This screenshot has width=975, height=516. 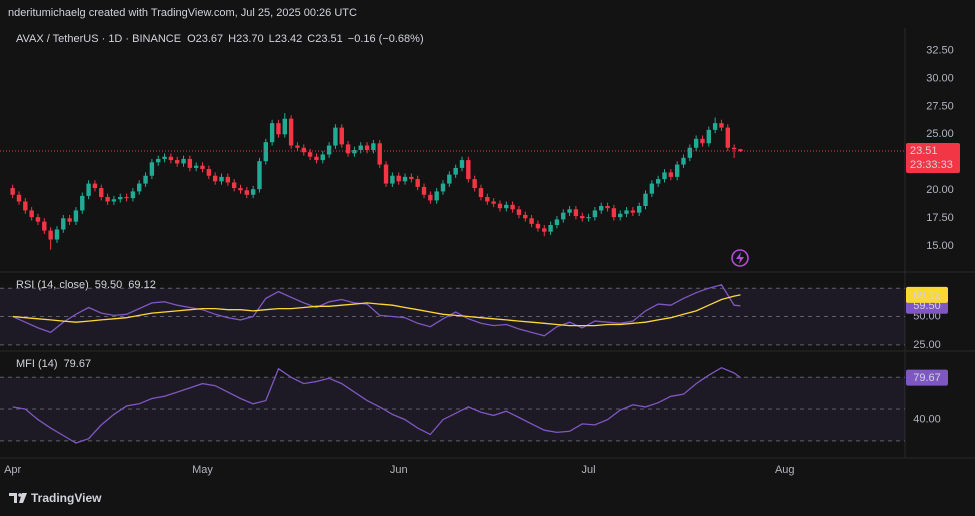 What do you see at coordinates (940, 190) in the screenshot?
I see `y-tick-label: 20.00` at bounding box center [940, 190].